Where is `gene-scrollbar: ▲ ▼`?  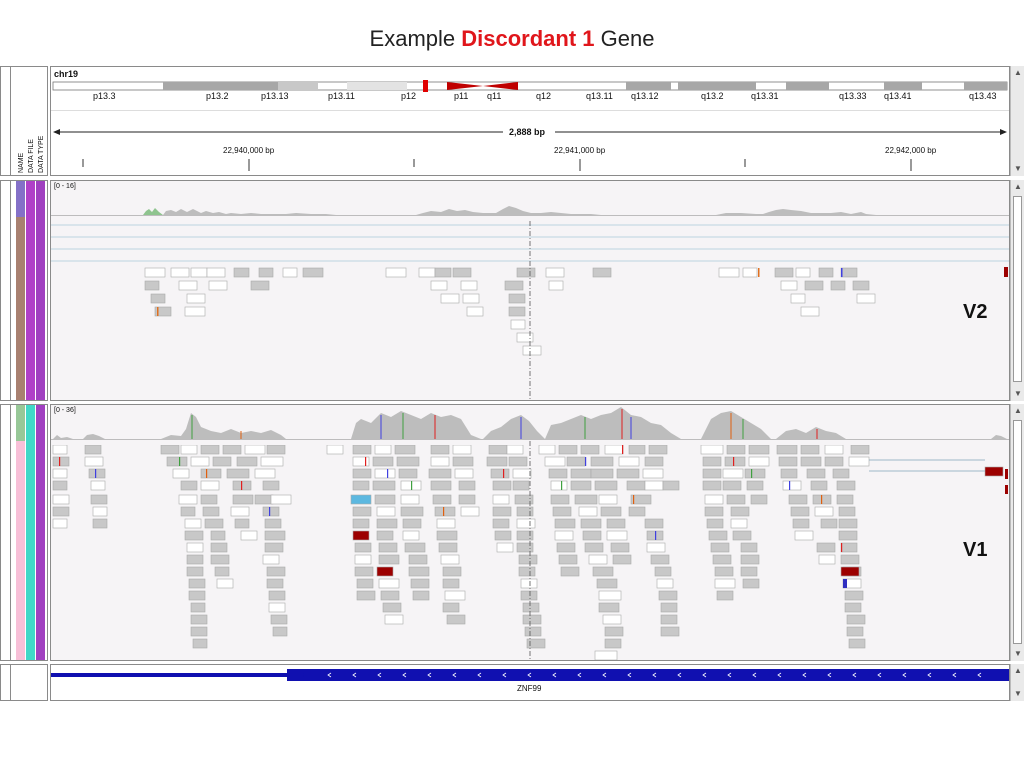
gene-scrollbar: ▲ ▼ is located at coordinates (1017, 682).